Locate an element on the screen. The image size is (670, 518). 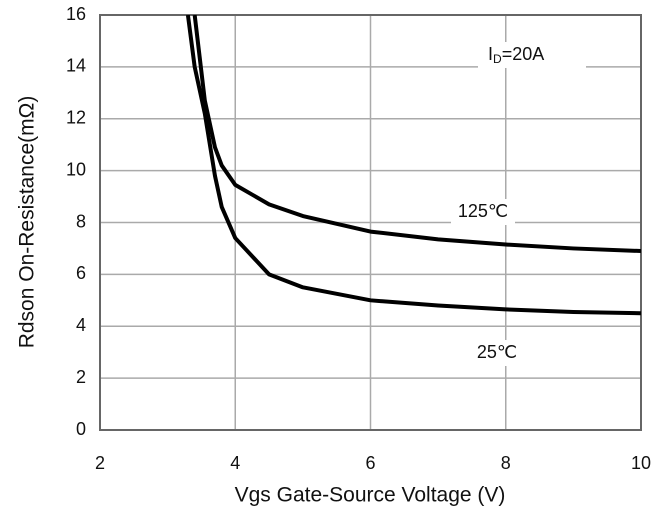
y-axis-label: Rdson On-Resistance(mΩ) is located at coordinates (27, 222).